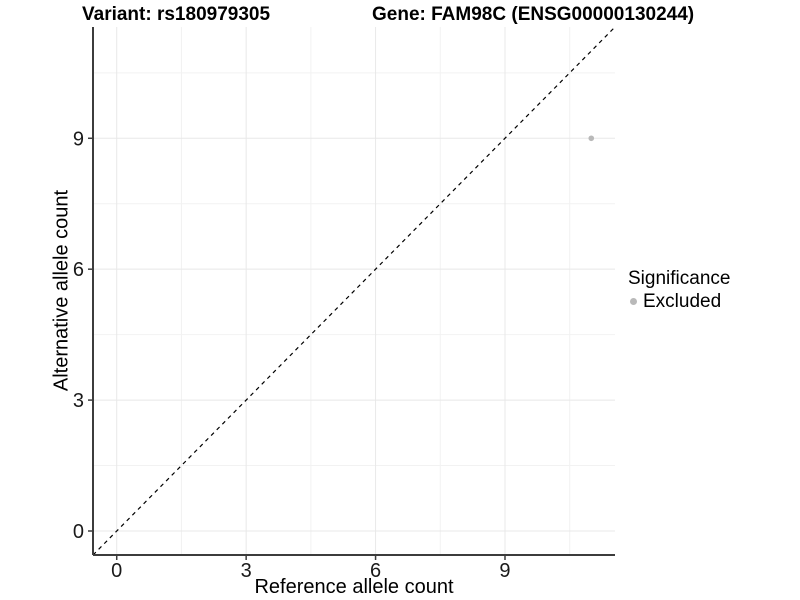 Image resolution: width=800 pixels, height=600 pixels. What do you see at coordinates (533, 14) in the screenshot?
I see `gene-title: Gene: FAM98C (ENSG00000130244)` at bounding box center [533, 14].